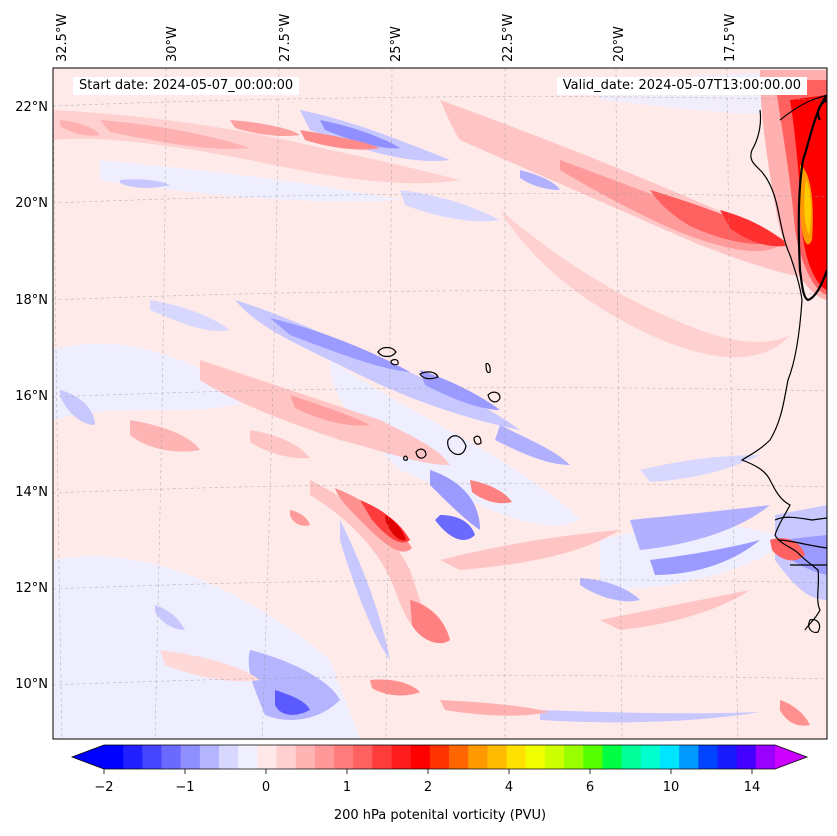 The width and height of the screenshot is (837, 836). Describe the element at coordinates (31, 203) in the screenshot. I see `lat-label: 20°N` at that location.